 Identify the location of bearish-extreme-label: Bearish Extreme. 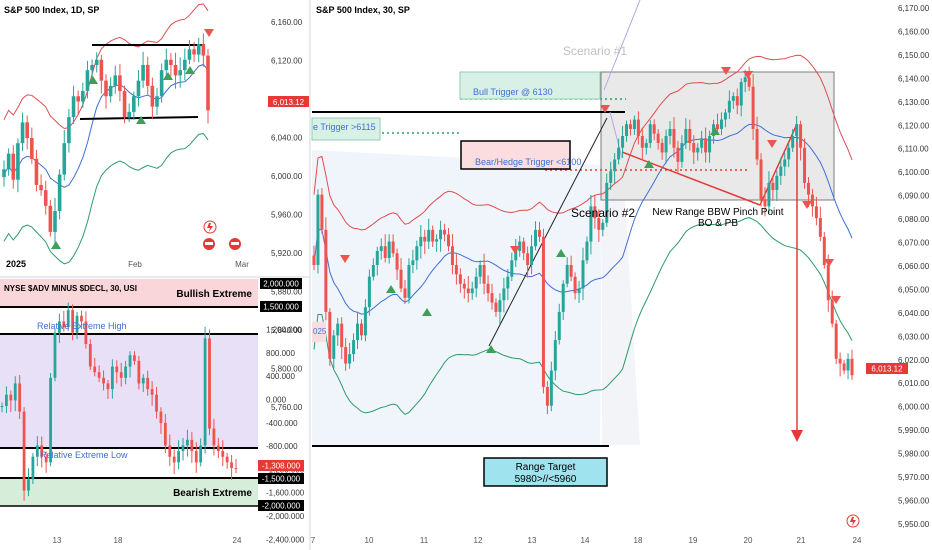
(212, 493).